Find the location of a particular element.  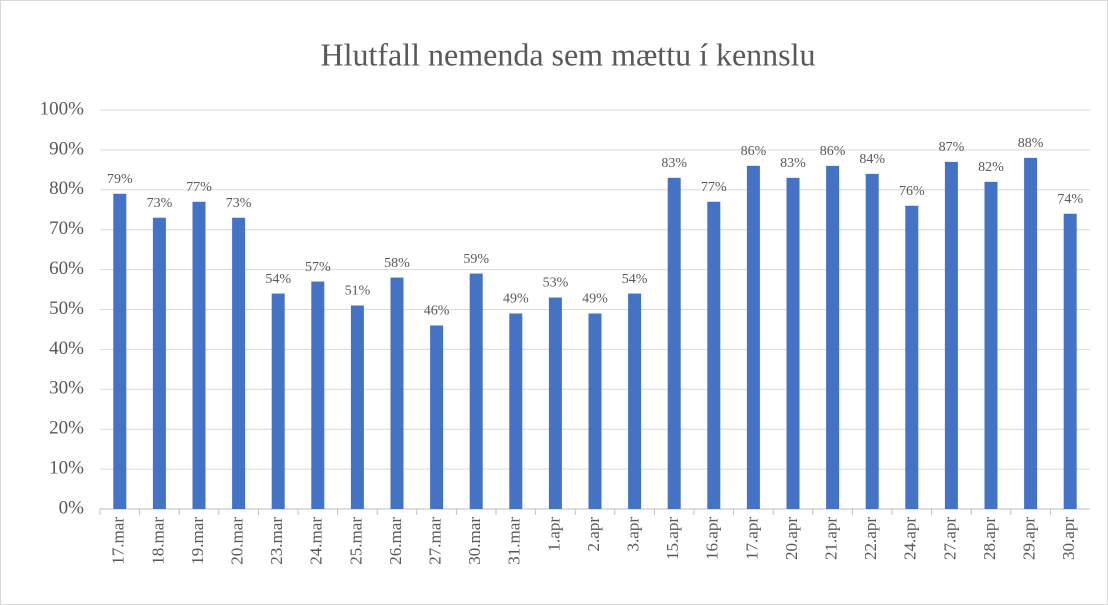

value-label: 74% is located at coordinates (1070, 199).